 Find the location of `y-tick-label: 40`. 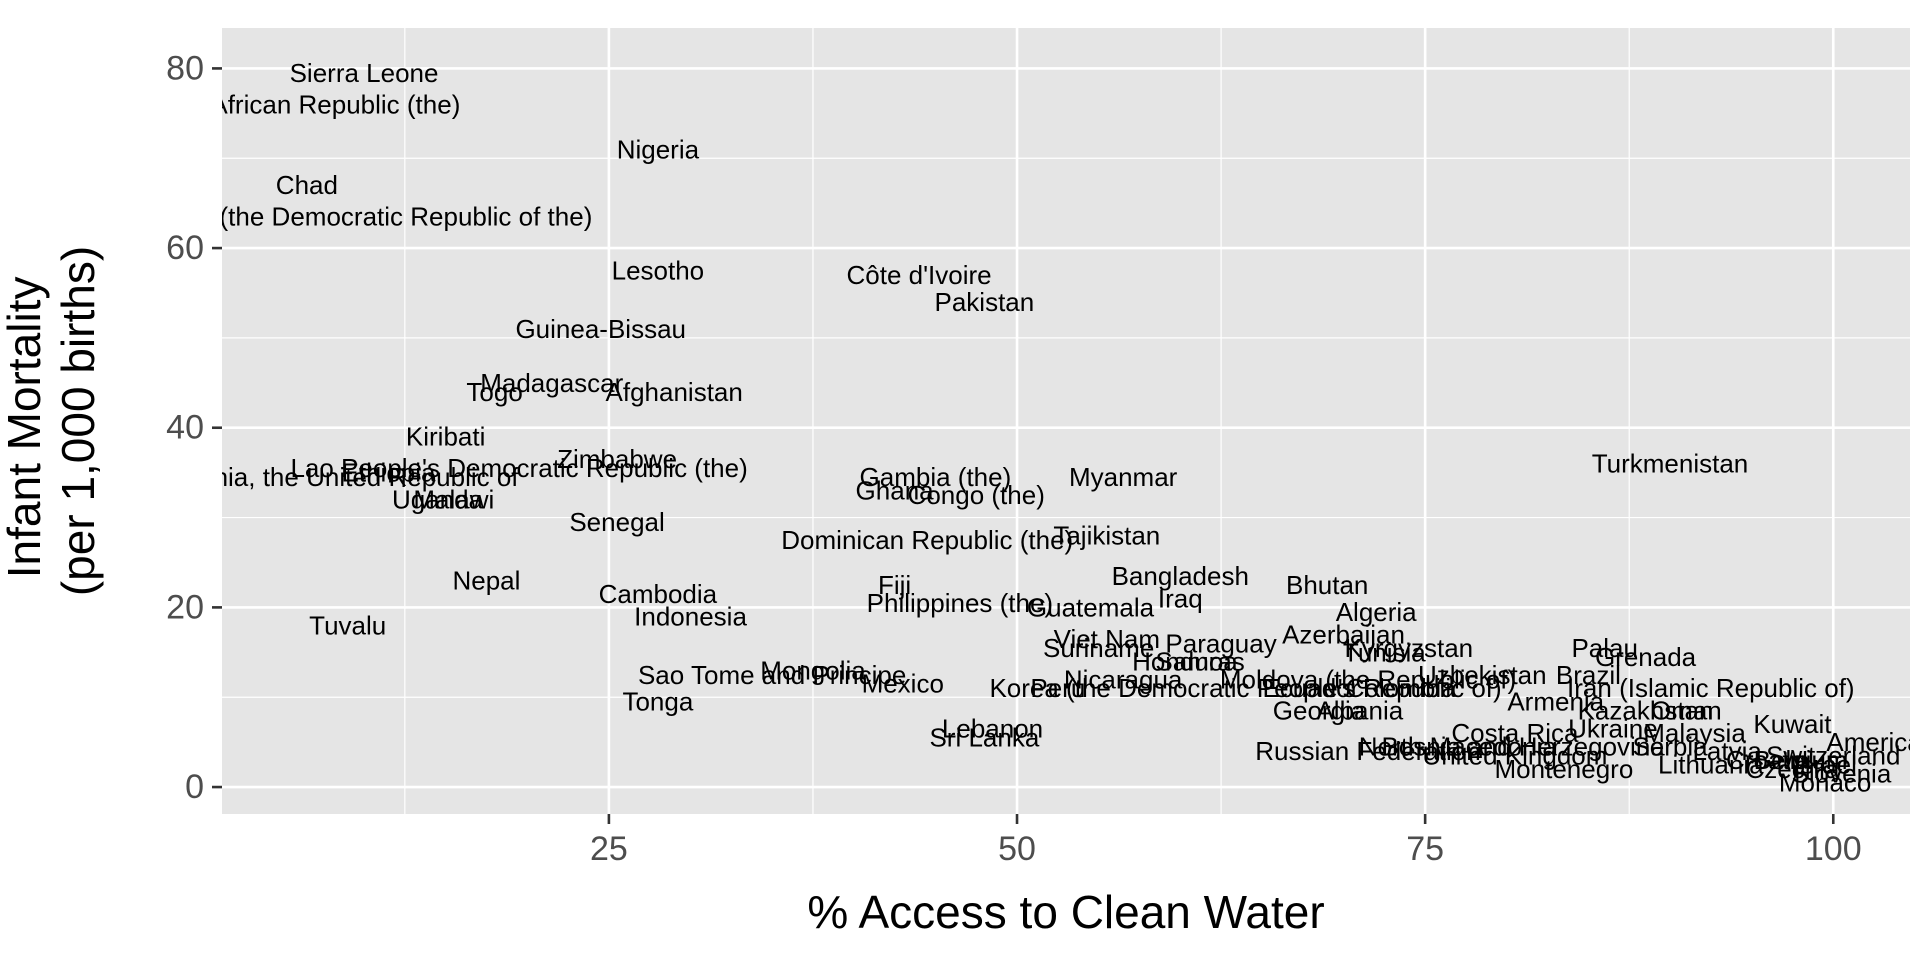

y-tick-label: 40 is located at coordinates (185, 428).